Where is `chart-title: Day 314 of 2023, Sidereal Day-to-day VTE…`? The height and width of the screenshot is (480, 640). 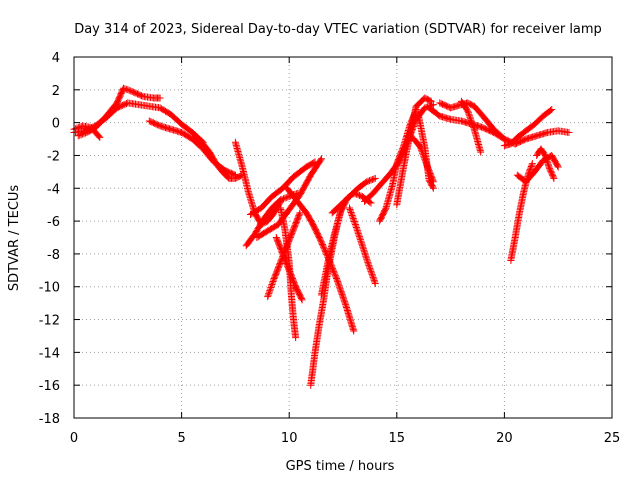
chart-title: Day 314 of 2023, Sidereal Day-to-day VTE… is located at coordinates (338, 29).